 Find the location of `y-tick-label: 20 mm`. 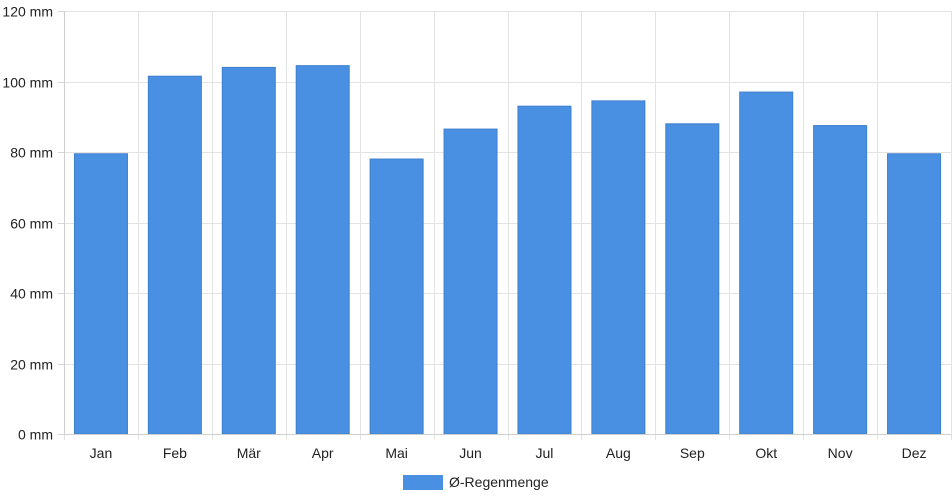

y-tick-label: 20 mm is located at coordinates (31, 365).